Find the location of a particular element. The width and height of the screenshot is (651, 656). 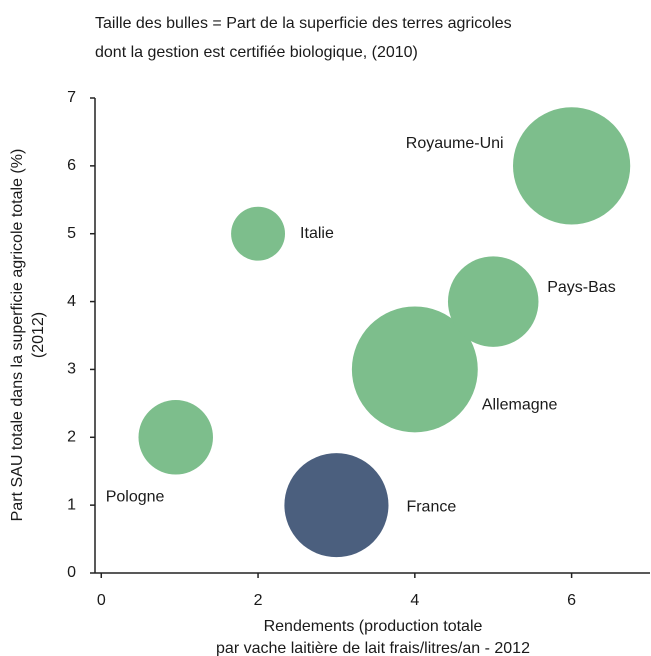

x-tick-label: 2 is located at coordinates (258, 600).